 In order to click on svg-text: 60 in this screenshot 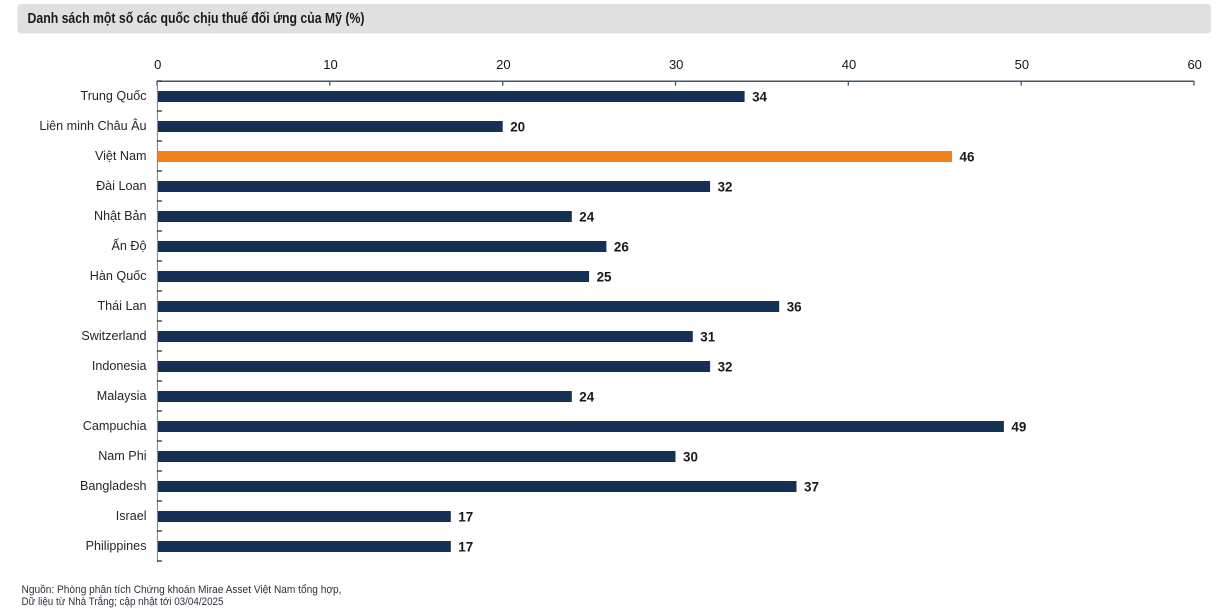, I will do `click(1194, 64)`.